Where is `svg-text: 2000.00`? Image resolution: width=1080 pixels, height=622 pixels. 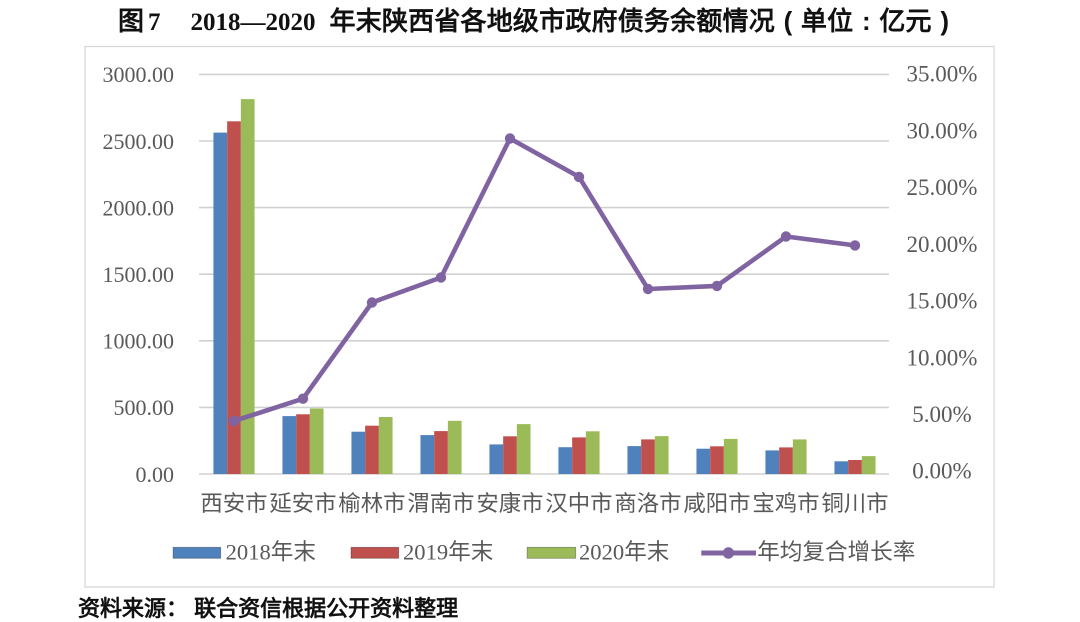
svg-text: 2000.00 is located at coordinates (139, 207).